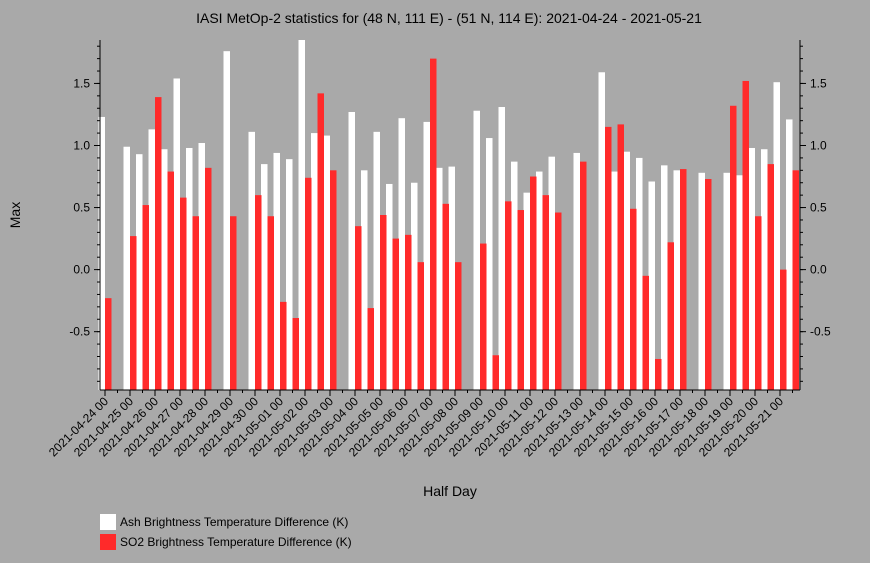  What do you see at coordinates (818, 270) in the screenshot?
I see `y-tick-label-right: 0.0` at bounding box center [818, 270].